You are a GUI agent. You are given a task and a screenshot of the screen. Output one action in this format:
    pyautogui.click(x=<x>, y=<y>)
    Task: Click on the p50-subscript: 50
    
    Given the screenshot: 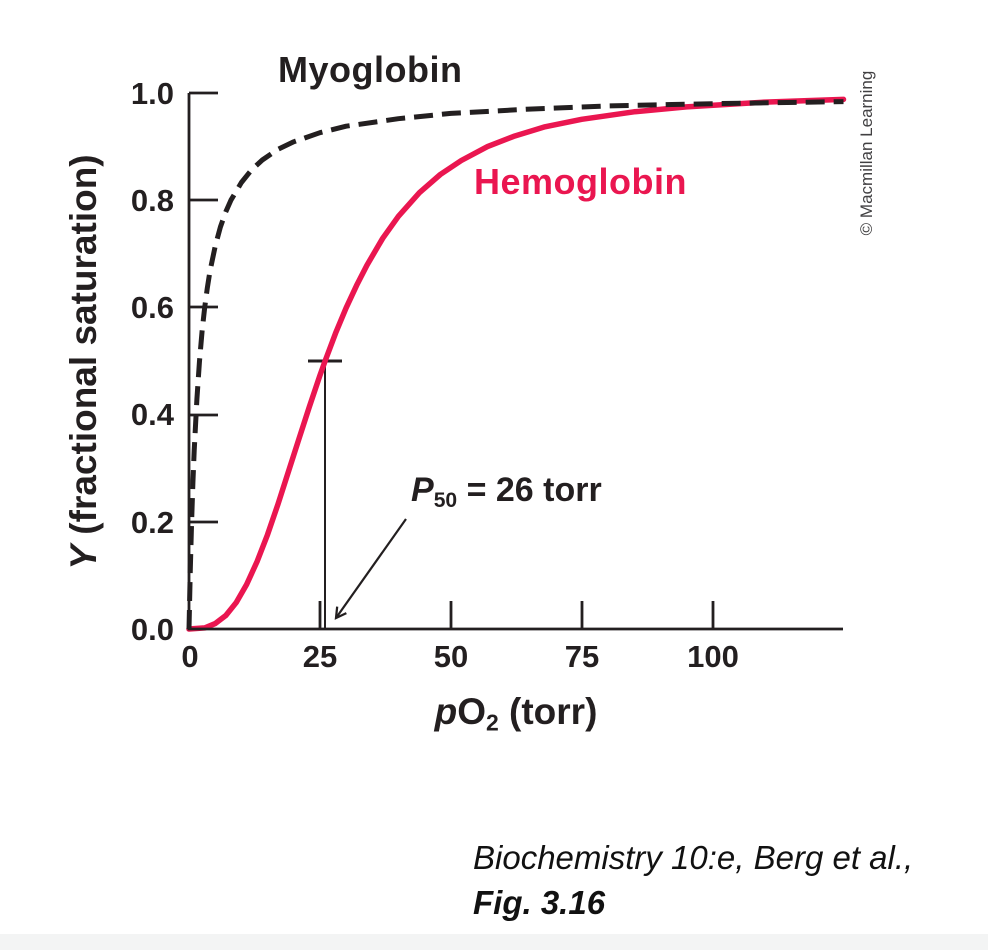 What is the action you would take?
    pyautogui.click(x=445, y=500)
    